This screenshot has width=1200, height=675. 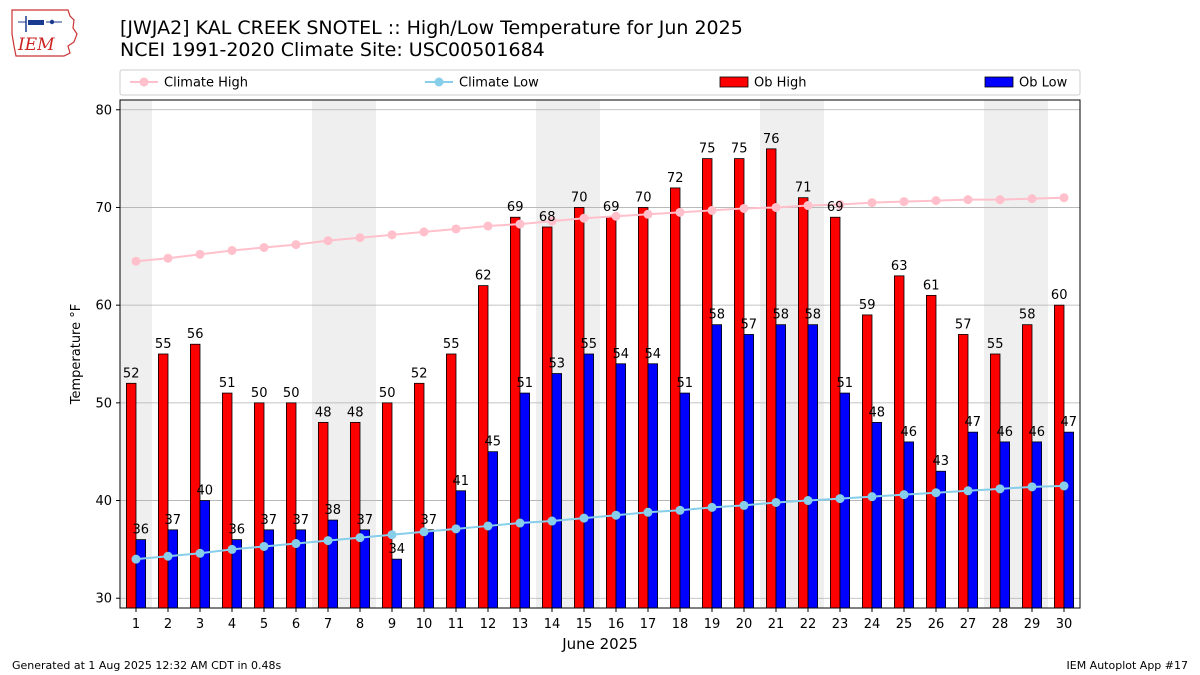 What do you see at coordinates (584, 624) in the screenshot?
I see `x-tick-label: 15` at bounding box center [584, 624].